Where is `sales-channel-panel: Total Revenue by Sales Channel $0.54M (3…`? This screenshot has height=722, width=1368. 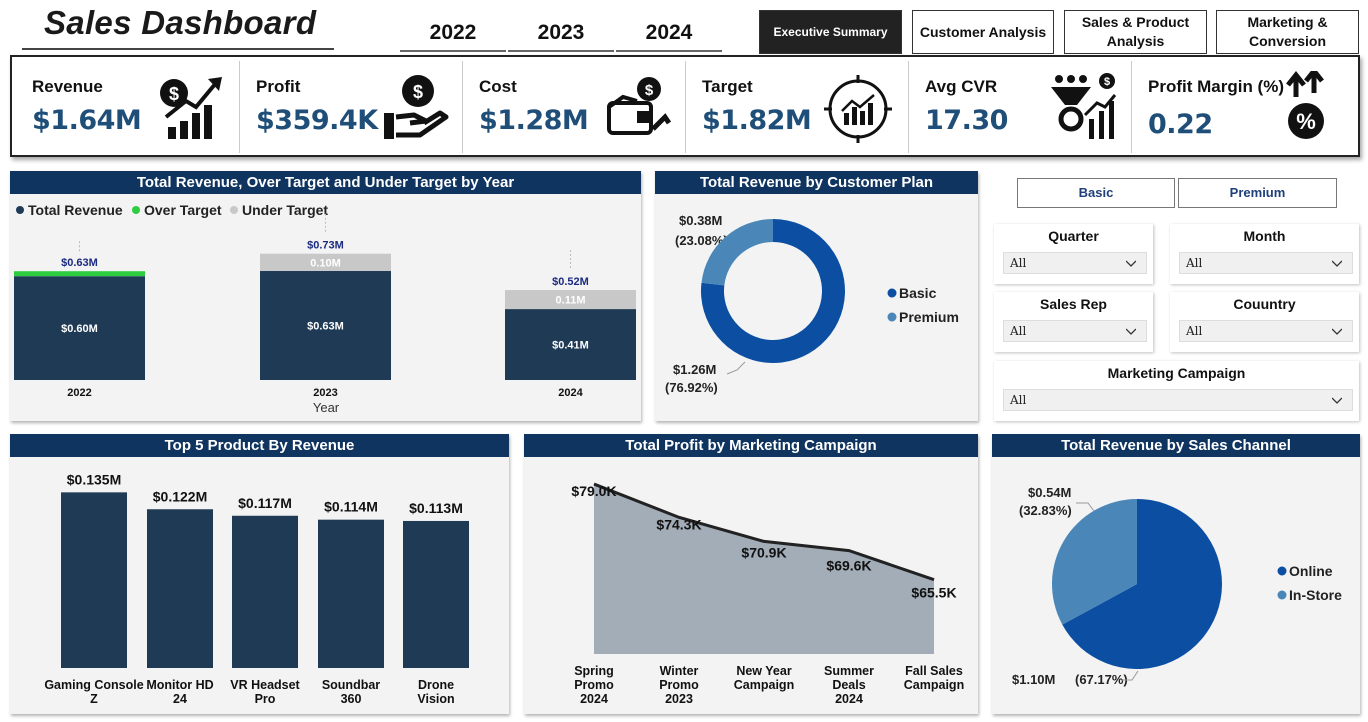
sales-channel-panel: Total Revenue by Sales Channel $0.54M (3… is located at coordinates (1176, 574).